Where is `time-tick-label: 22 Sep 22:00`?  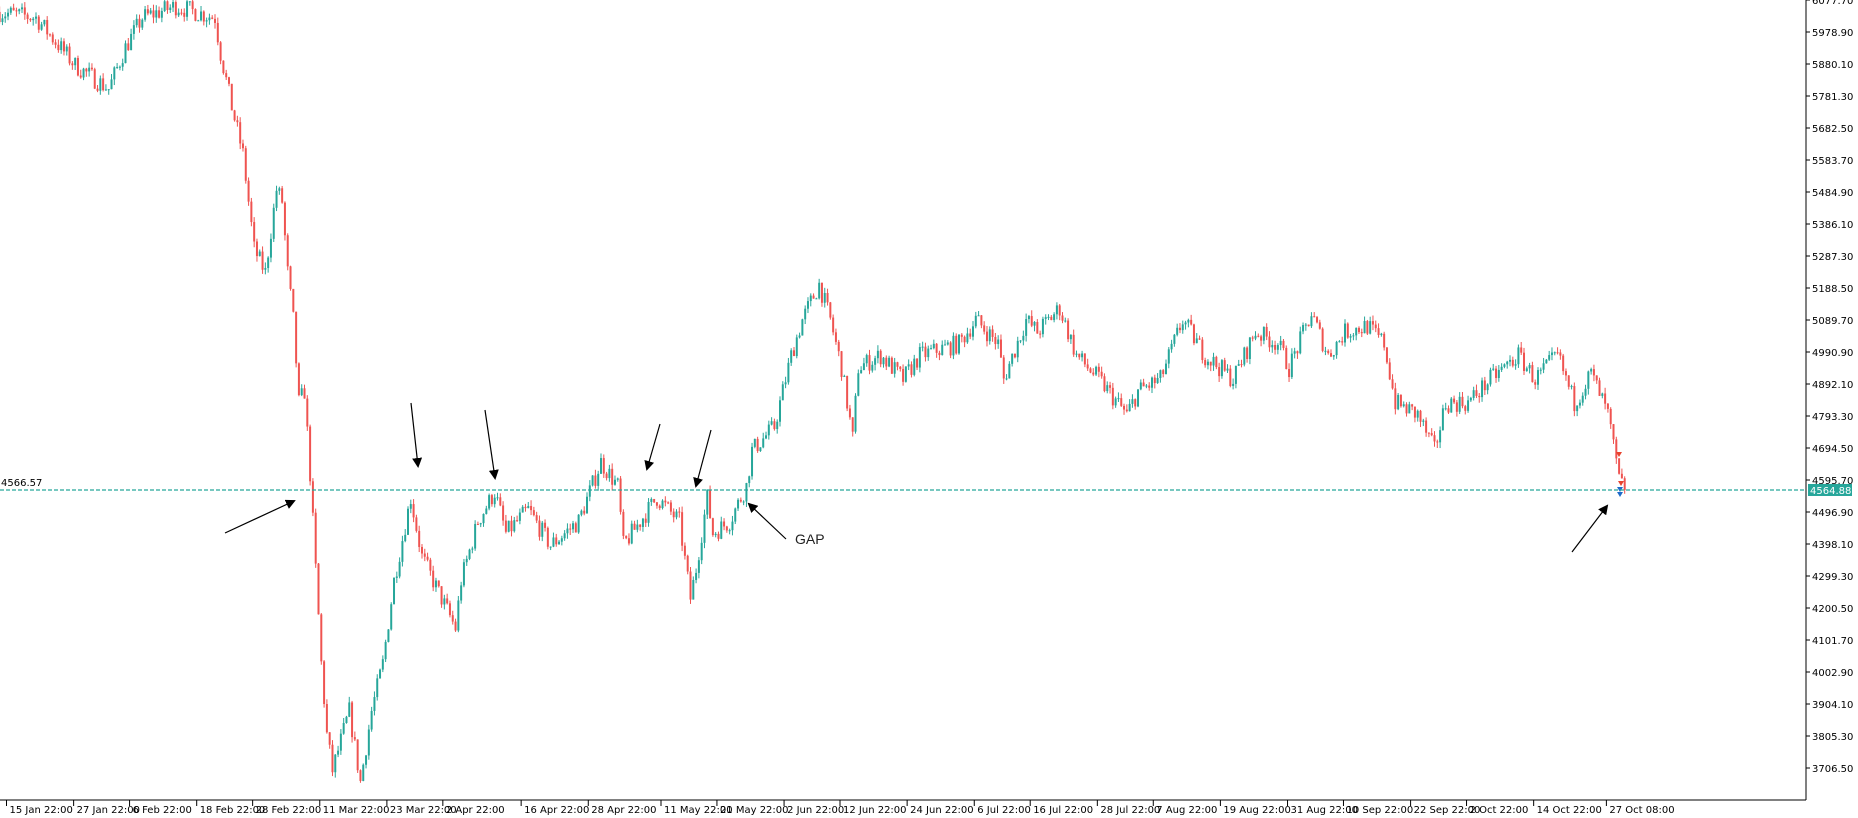 time-tick-label: 22 Sep 22:00 is located at coordinates (1447, 810).